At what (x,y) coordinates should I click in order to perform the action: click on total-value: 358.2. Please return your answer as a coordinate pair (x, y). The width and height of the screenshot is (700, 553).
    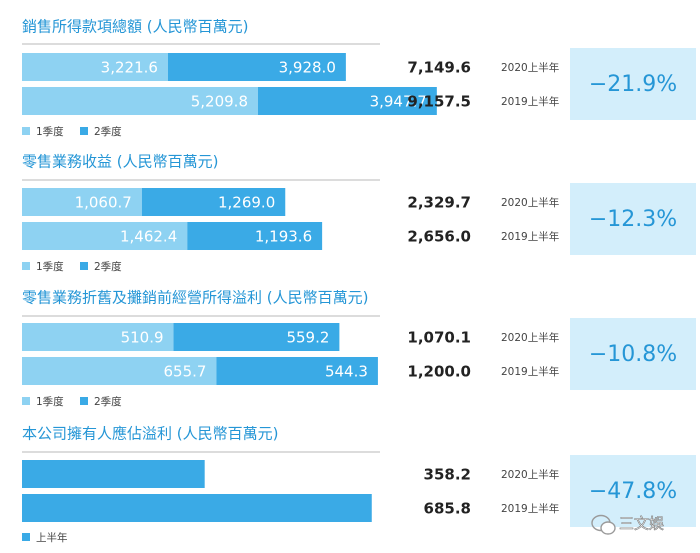
    Looking at the image, I should click on (447, 475).